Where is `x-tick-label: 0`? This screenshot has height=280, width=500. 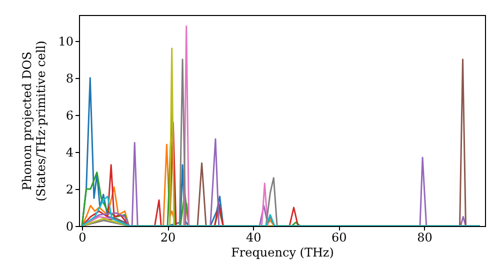
x-tick-label: 0 is located at coordinates (82, 237).